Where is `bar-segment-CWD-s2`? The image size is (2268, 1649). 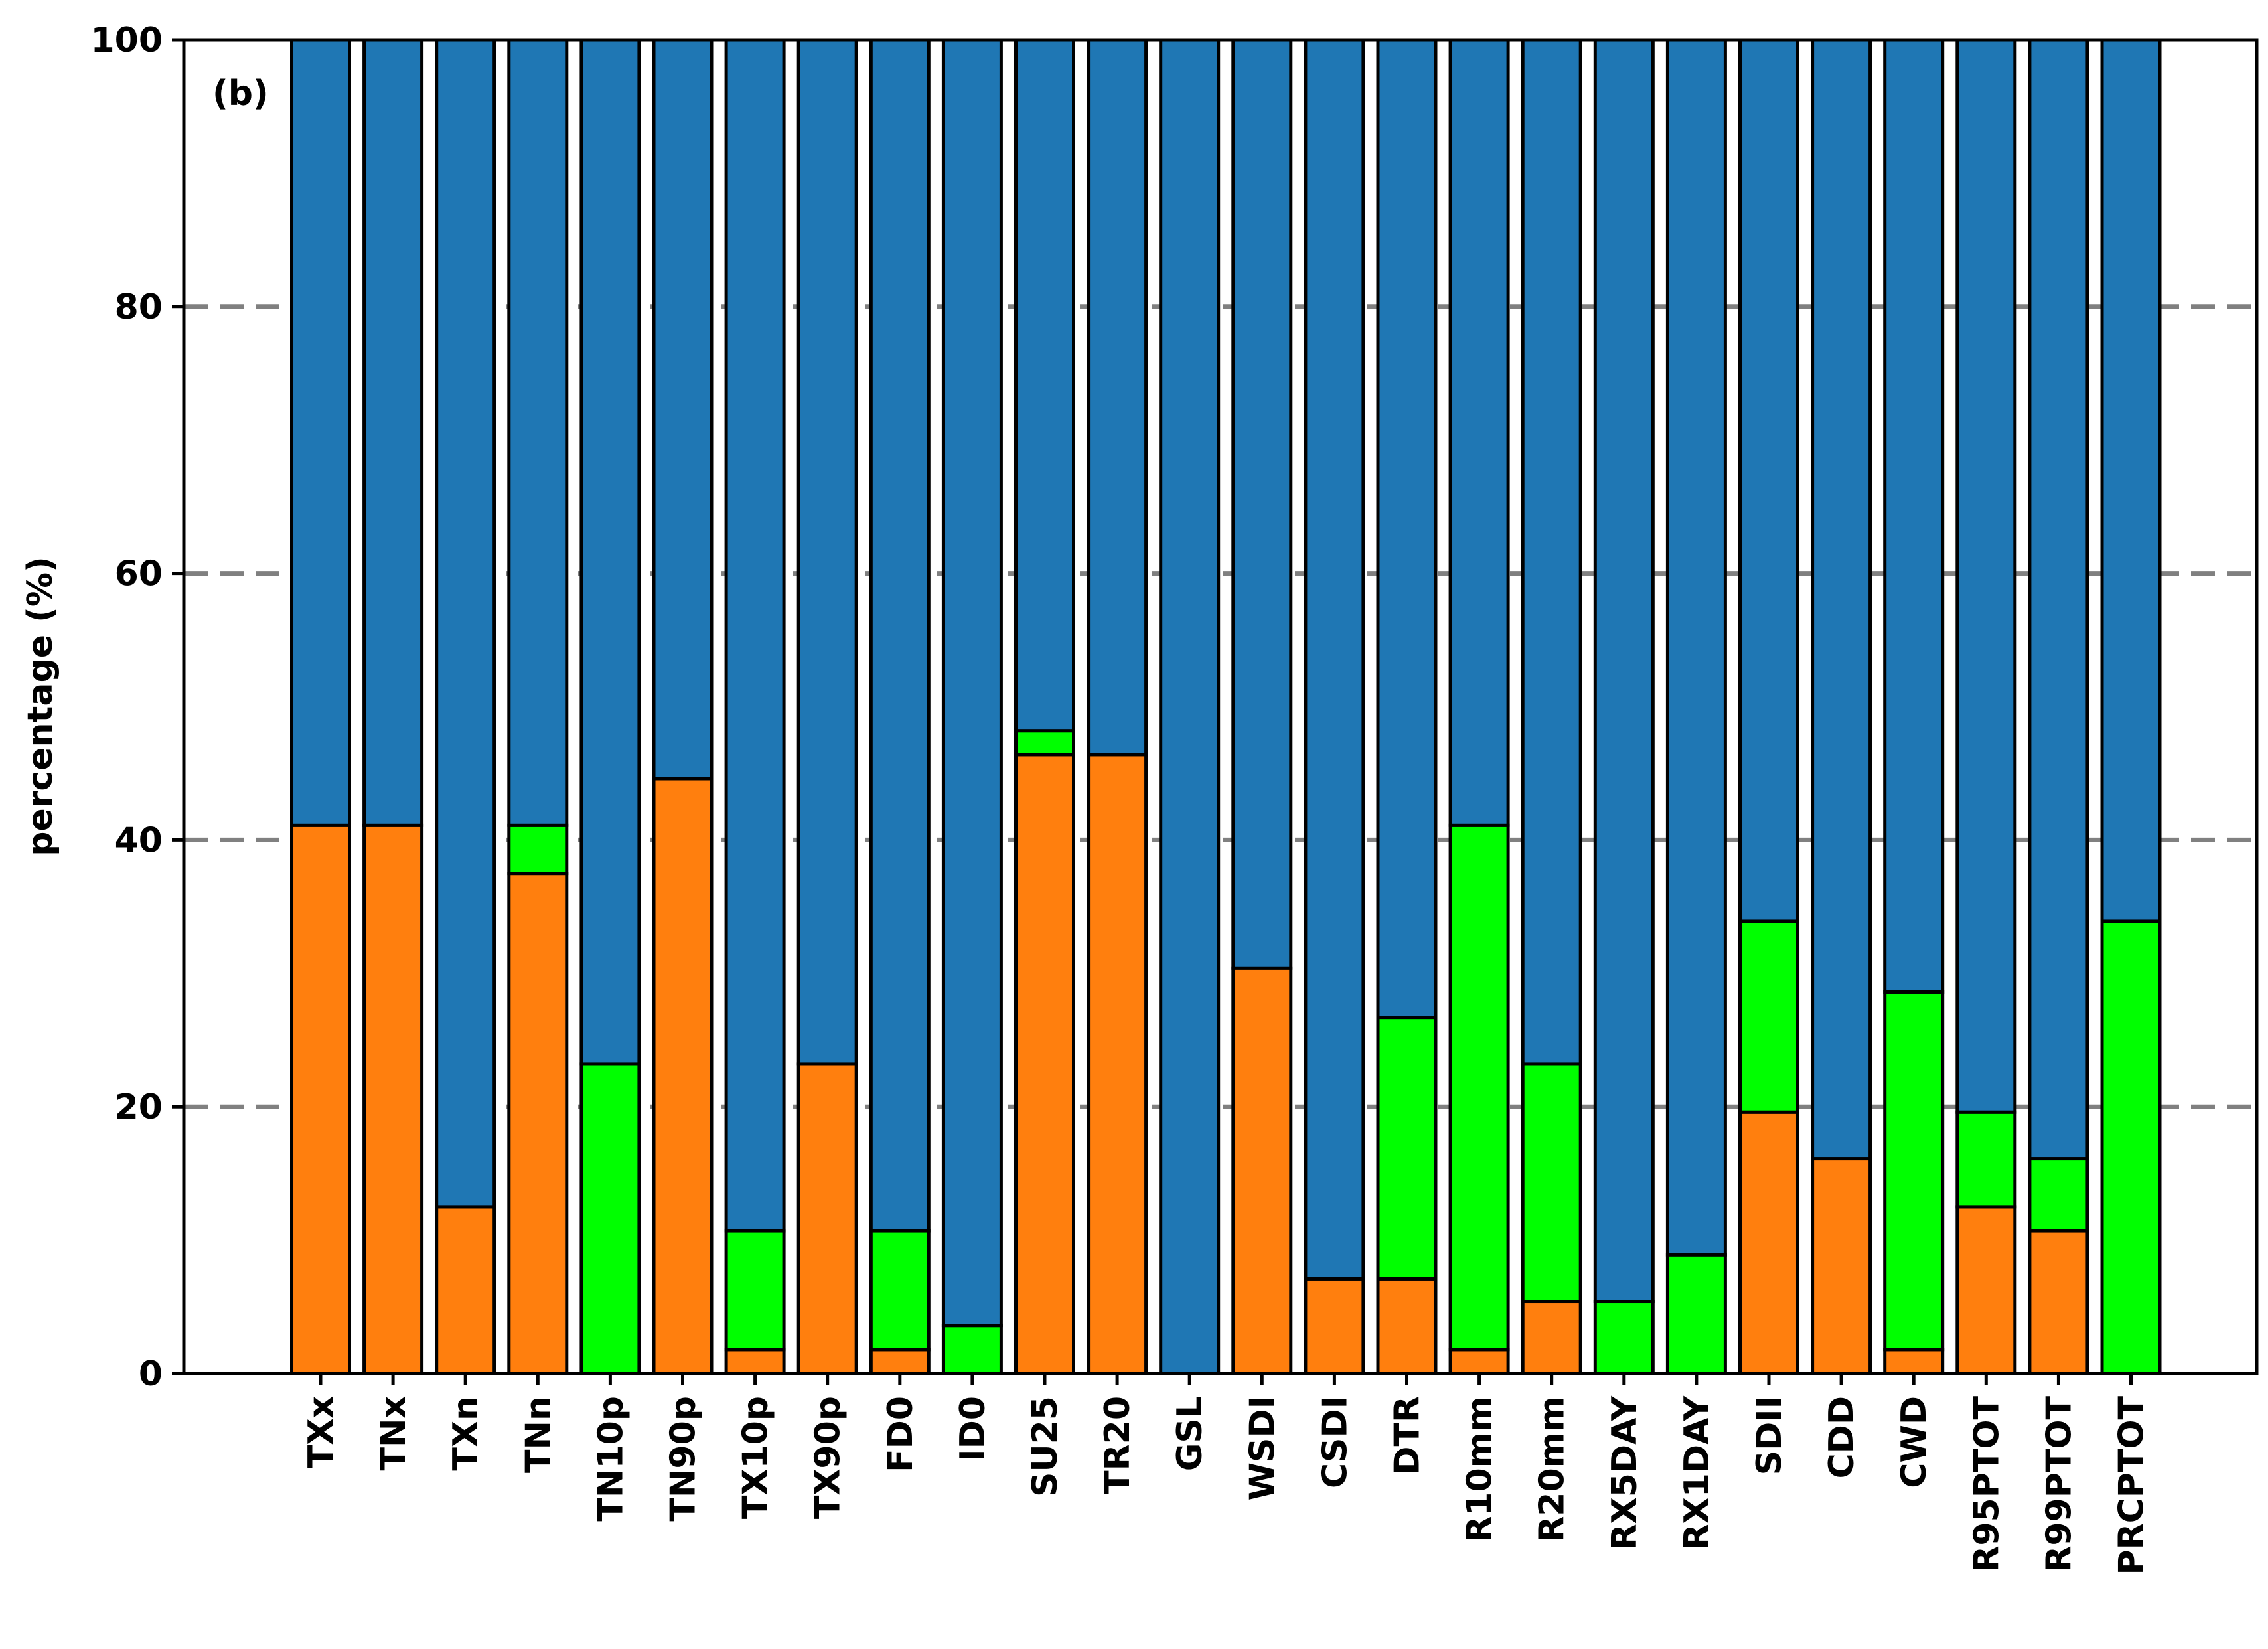
bar-segment-CWD-s2 is located at coordinates (1914, 516).